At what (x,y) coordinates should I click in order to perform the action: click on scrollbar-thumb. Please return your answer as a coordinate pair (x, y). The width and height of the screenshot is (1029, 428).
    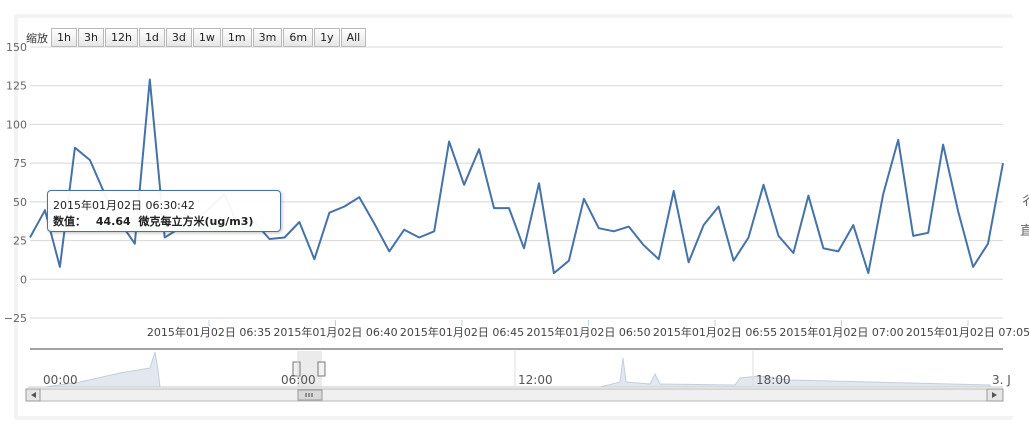
    Looking at the image, I should click on (310, 395).